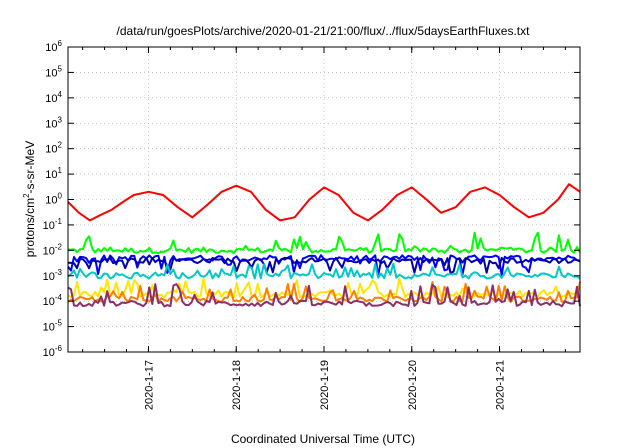 The image size is (640, 448). I want to click on y-tick-label: 10⁰, so click(53, 199).